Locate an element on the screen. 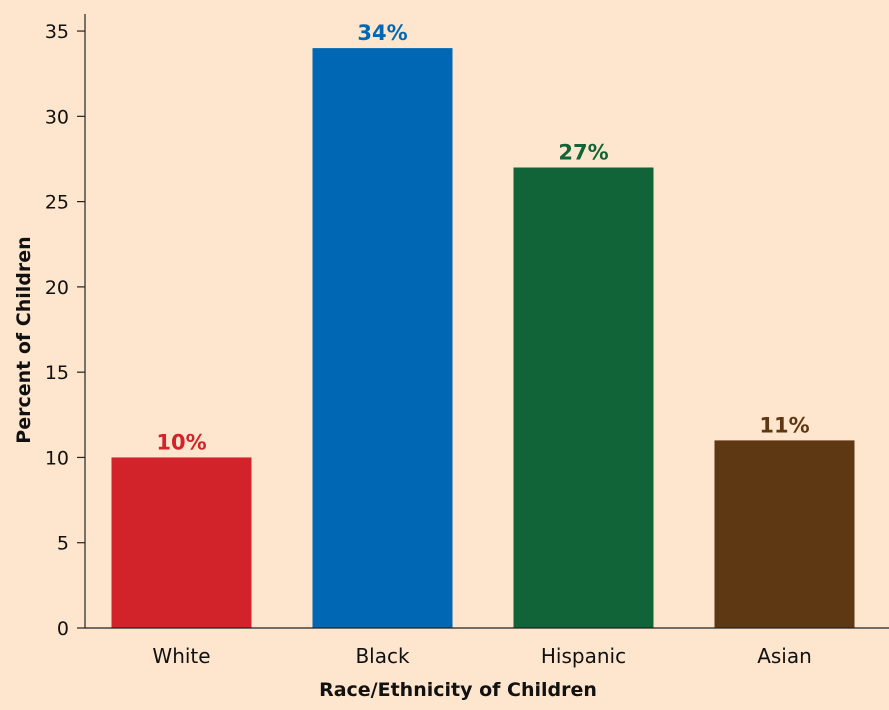 The image size is (889, 710). x-tick-label-black: Black is located at coordinates (382, 656).